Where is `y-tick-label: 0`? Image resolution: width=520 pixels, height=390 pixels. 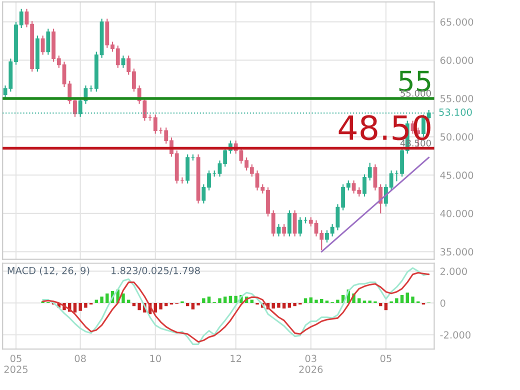
y-tick-label: 0 is located at coordinates (443, 303).